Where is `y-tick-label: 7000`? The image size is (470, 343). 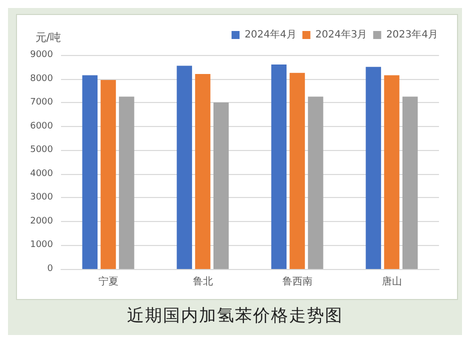 y-tick-label: 7000 is located at coordinates (42, 103).